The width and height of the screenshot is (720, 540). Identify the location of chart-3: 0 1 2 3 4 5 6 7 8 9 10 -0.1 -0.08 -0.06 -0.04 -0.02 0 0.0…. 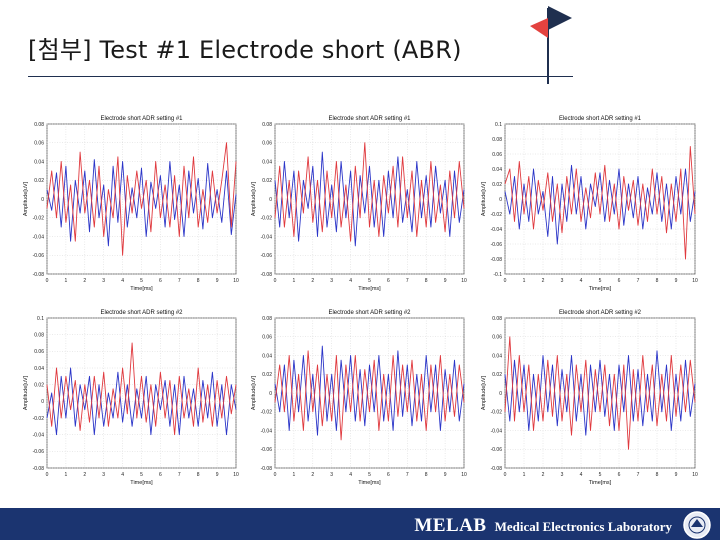
(589, 204).